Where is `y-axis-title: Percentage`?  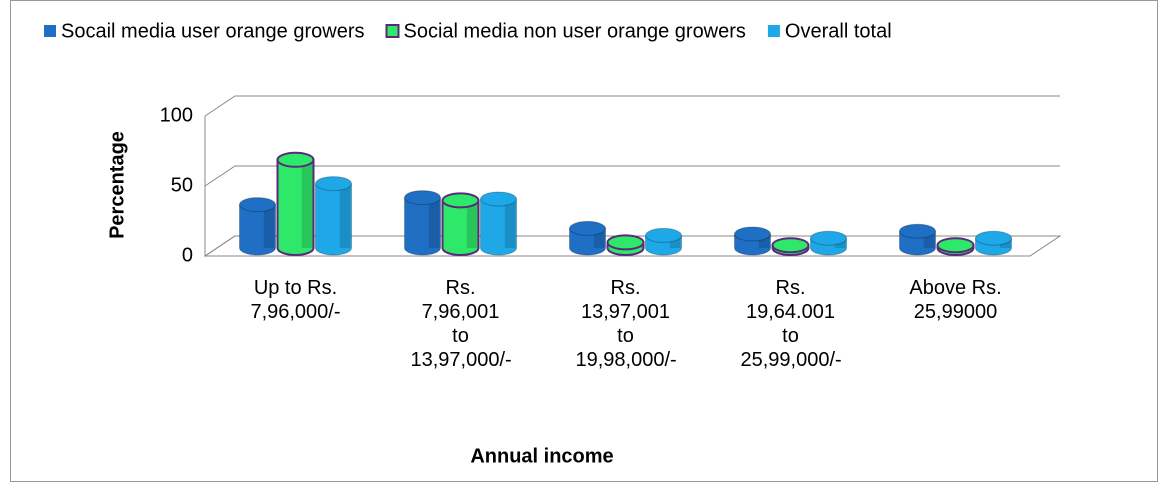 y-axis-title: Percentage is located at coordinates (117, 185).